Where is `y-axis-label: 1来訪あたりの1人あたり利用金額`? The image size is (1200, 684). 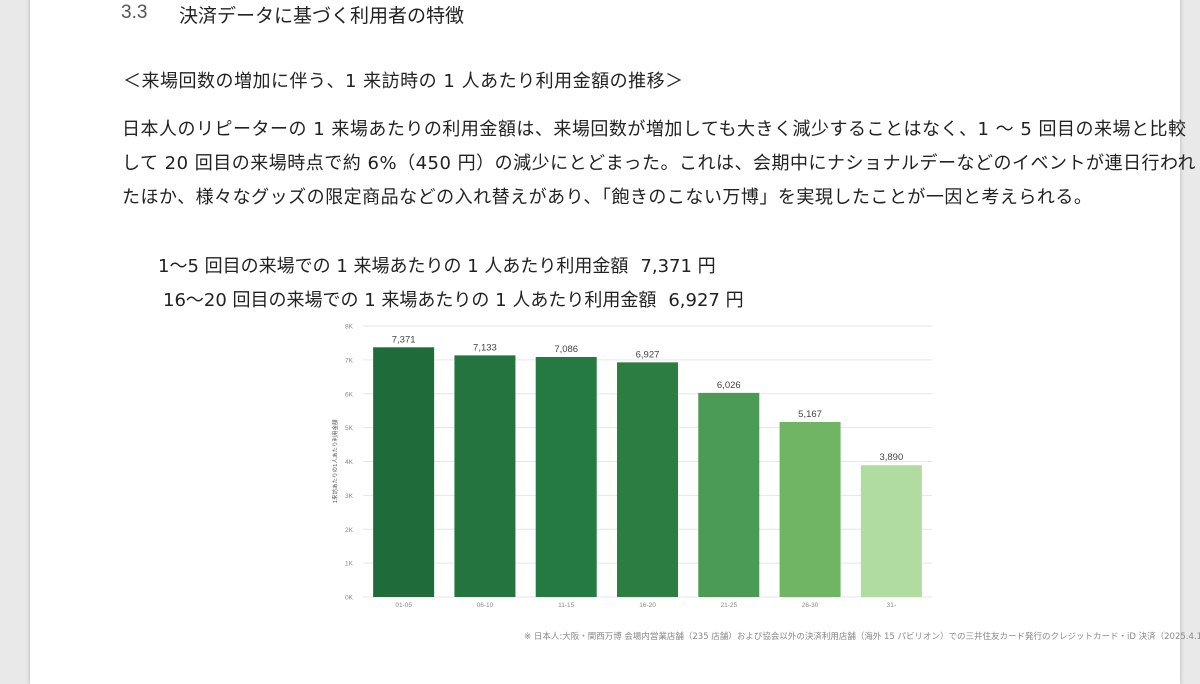
y-axis-label: 1来訪あたりの1人あたり利用金額 is located at coordinates (335, 461).